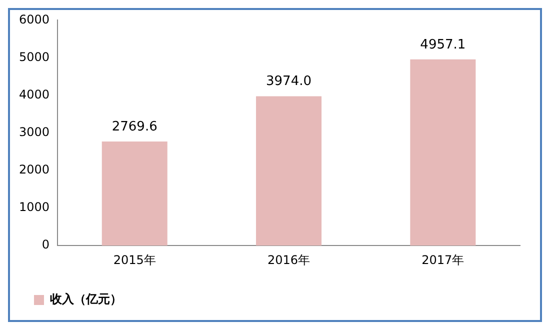 Image resolution: width=550 pixels, height=330 pixels. What do you see at coordinates (134, 259) in the screenshot?
I see `x-tick-label: 2015年` at bounding box center [134, 259].